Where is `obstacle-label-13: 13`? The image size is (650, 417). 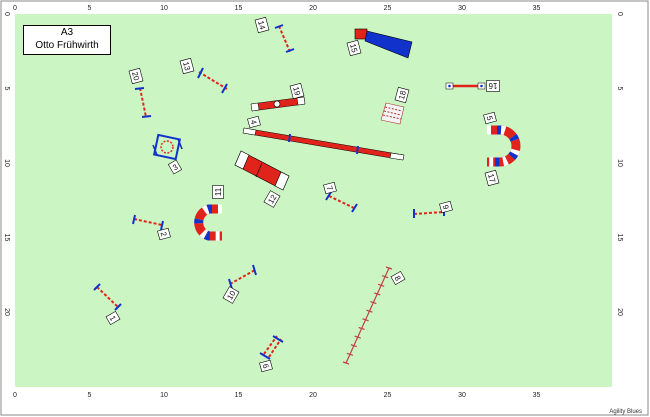 obstacle-label-13: 13 is located at coordinates (187, 66).